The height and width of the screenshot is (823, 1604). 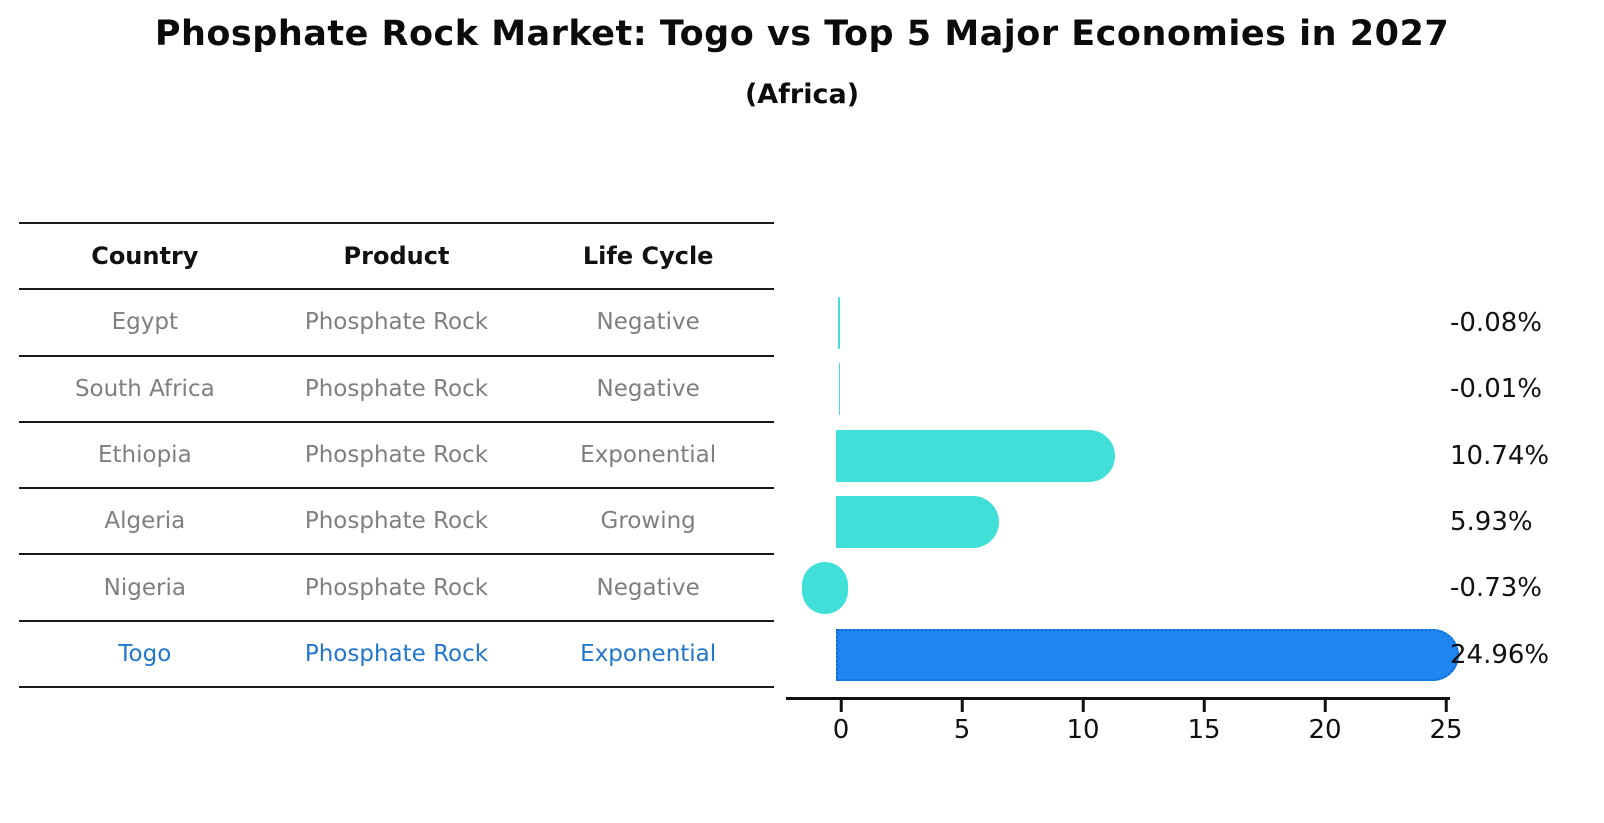 What do you see at coordinates (145, 653) in the screenshot?
I see `cell-country: Togo` at bounding box center [145, 653].